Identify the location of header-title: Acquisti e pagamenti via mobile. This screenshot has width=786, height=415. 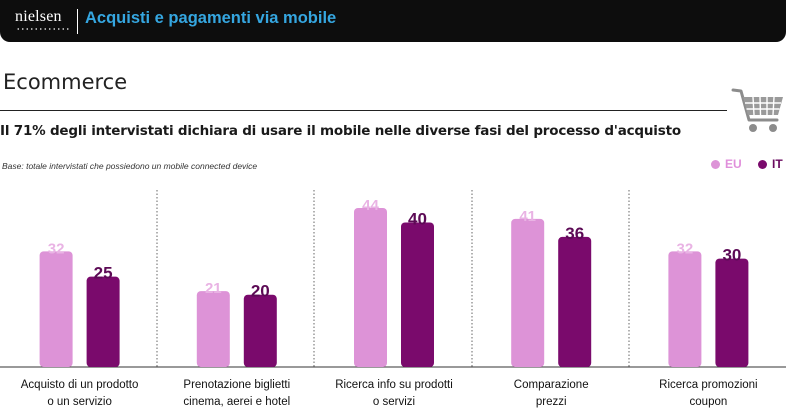
(211, 18).